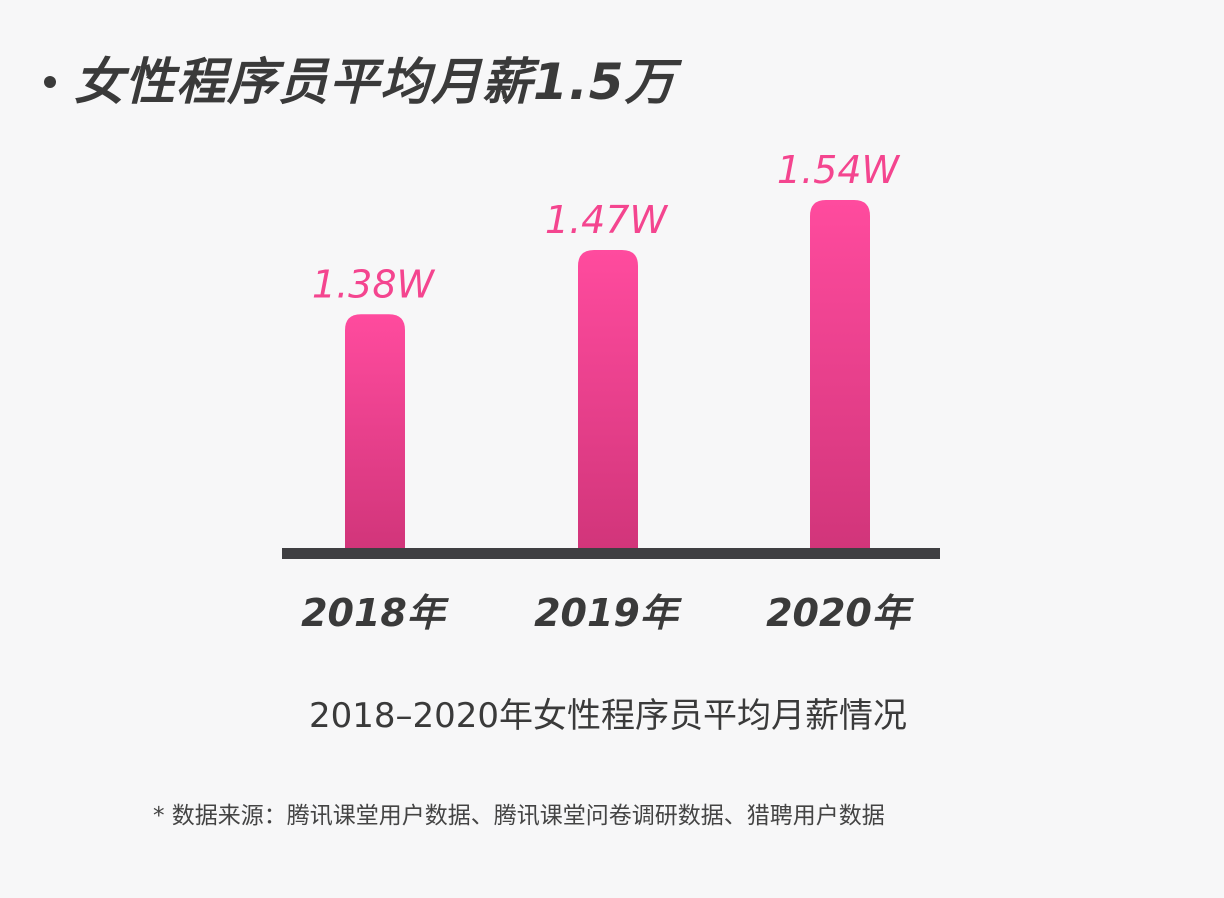 Image resolution: width=1224 pixels, height=898 pixels. Describe the element at coordinates (839, 170) in the screenshot. I see `data-label: 1.54W` at that location.